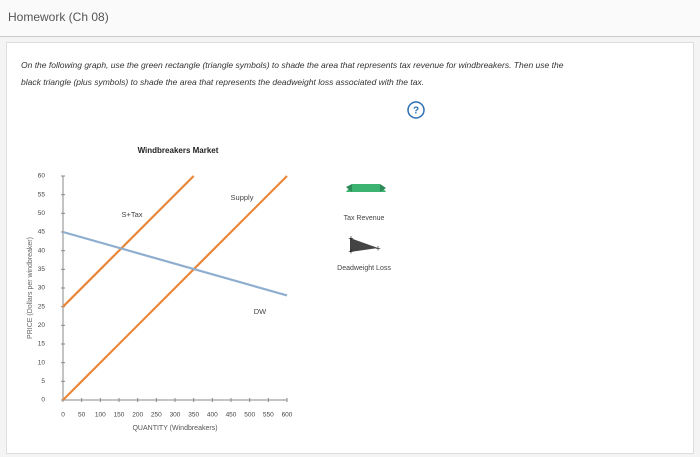 This screenshot has height=457, width=700. I want to click on help-button, so click(416, 110).